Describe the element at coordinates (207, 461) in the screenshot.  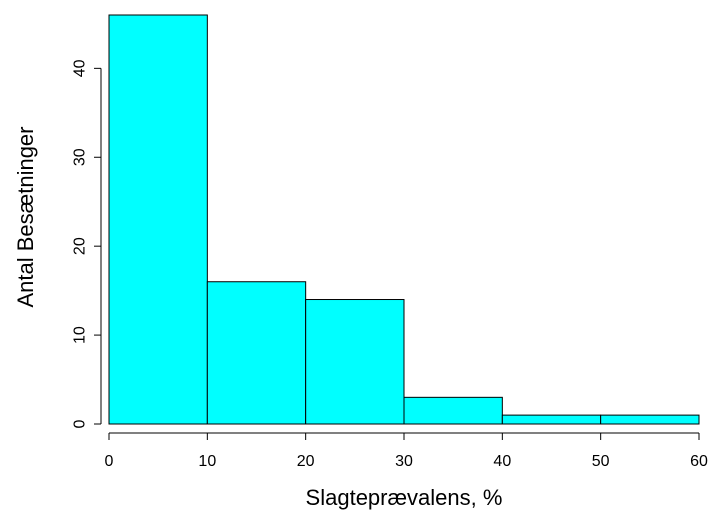
I see `x-tick-label: 10` at that location.